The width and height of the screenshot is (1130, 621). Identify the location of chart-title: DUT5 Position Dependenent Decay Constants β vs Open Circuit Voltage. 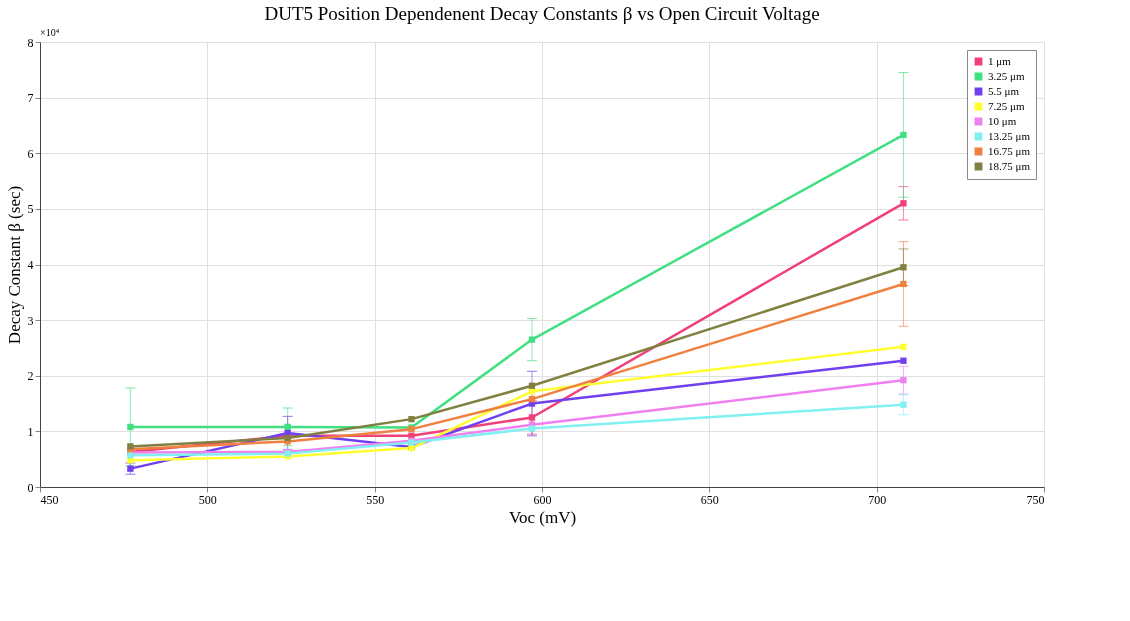
(542, 13).